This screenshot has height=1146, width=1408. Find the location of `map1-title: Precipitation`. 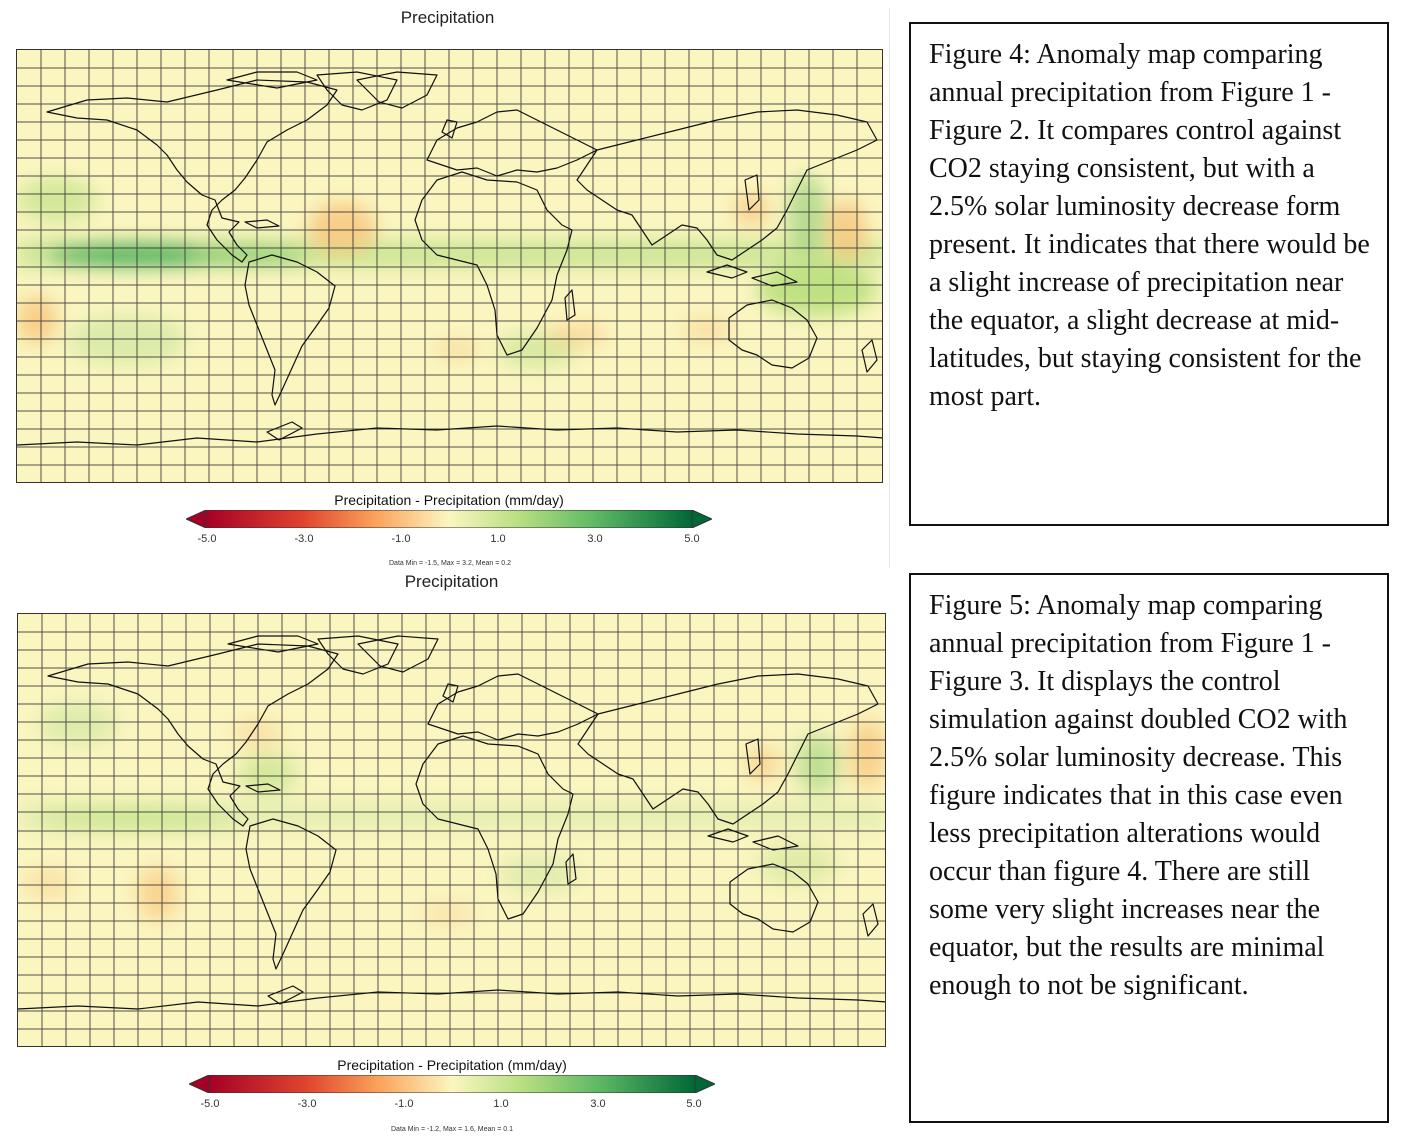

map1-title: Precipitation is located at coordinates (447, 17).